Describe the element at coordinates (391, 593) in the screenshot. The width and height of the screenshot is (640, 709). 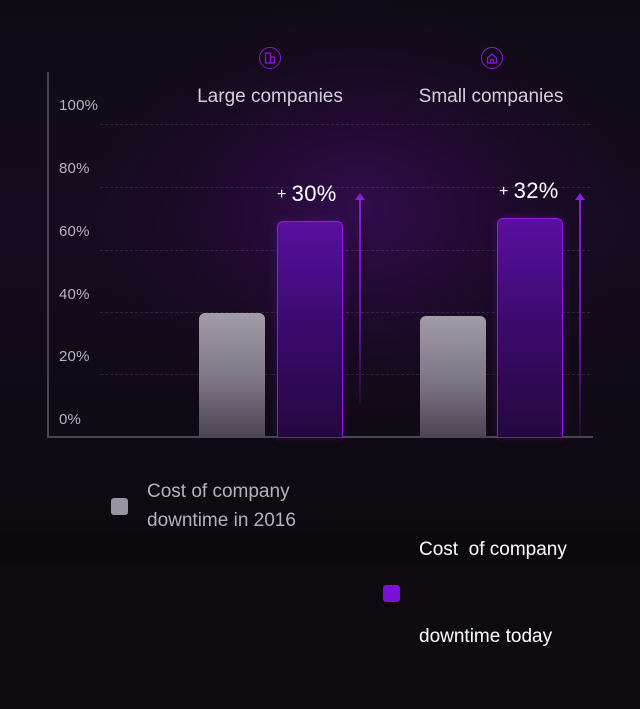
I see `legend-swatch-purple` at that location.